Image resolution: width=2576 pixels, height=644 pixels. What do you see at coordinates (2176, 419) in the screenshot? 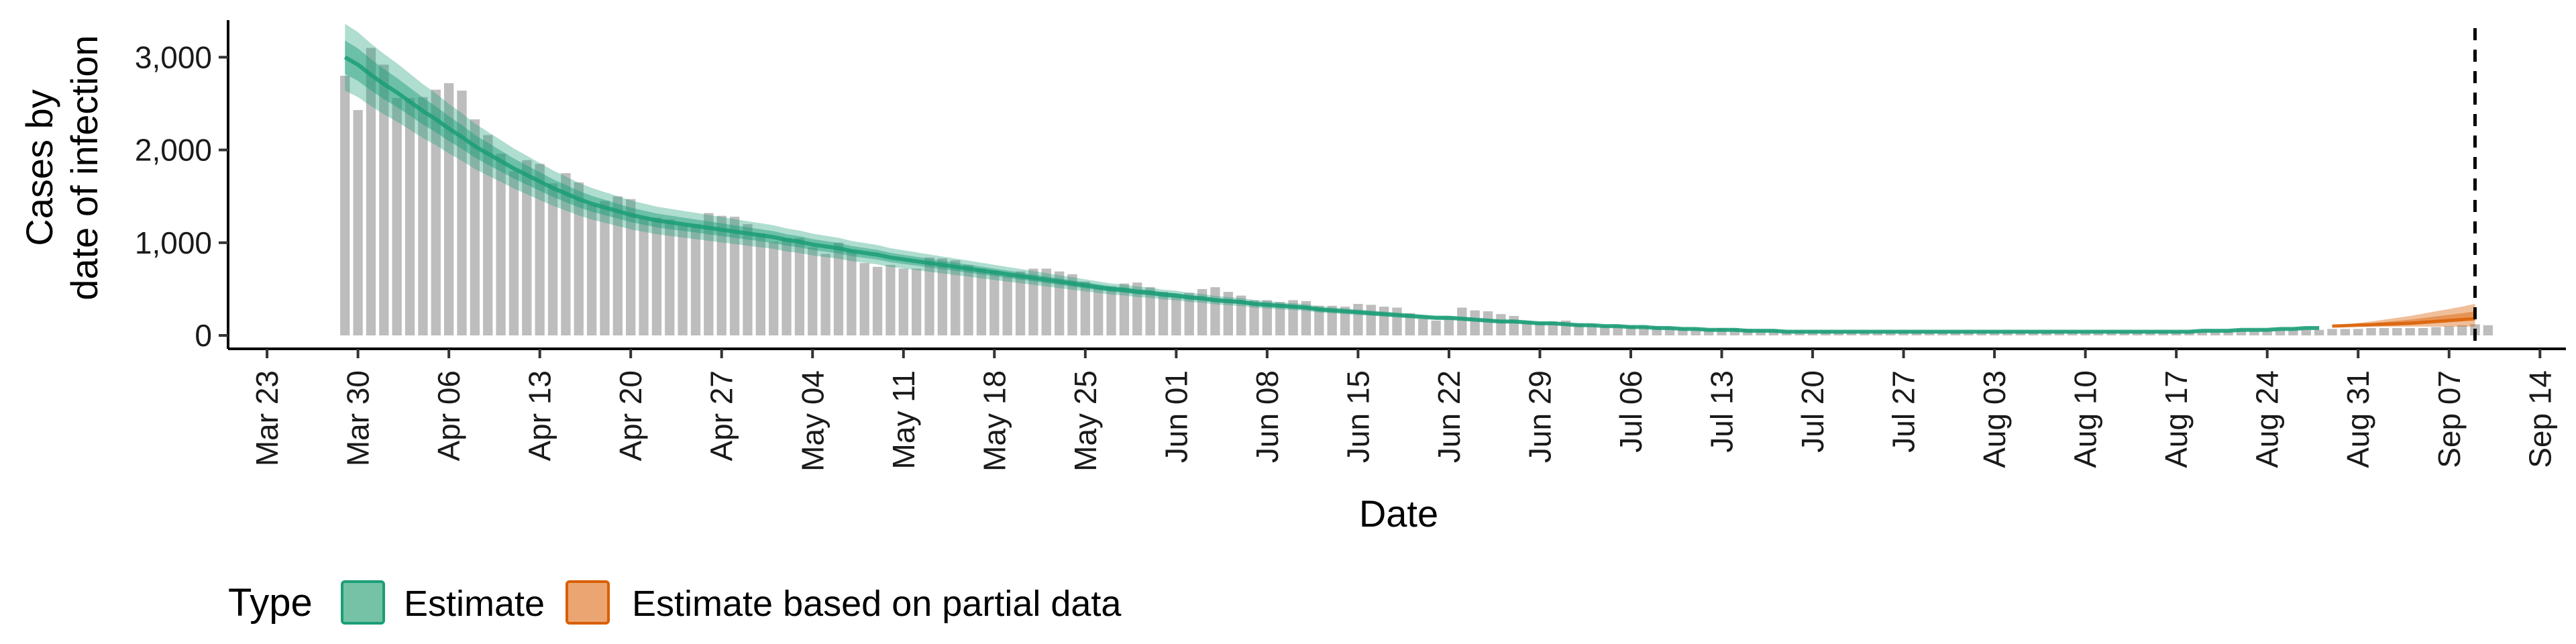
I see `x-tick-label-21: Aug 17` at bounding box center [2176, 419].